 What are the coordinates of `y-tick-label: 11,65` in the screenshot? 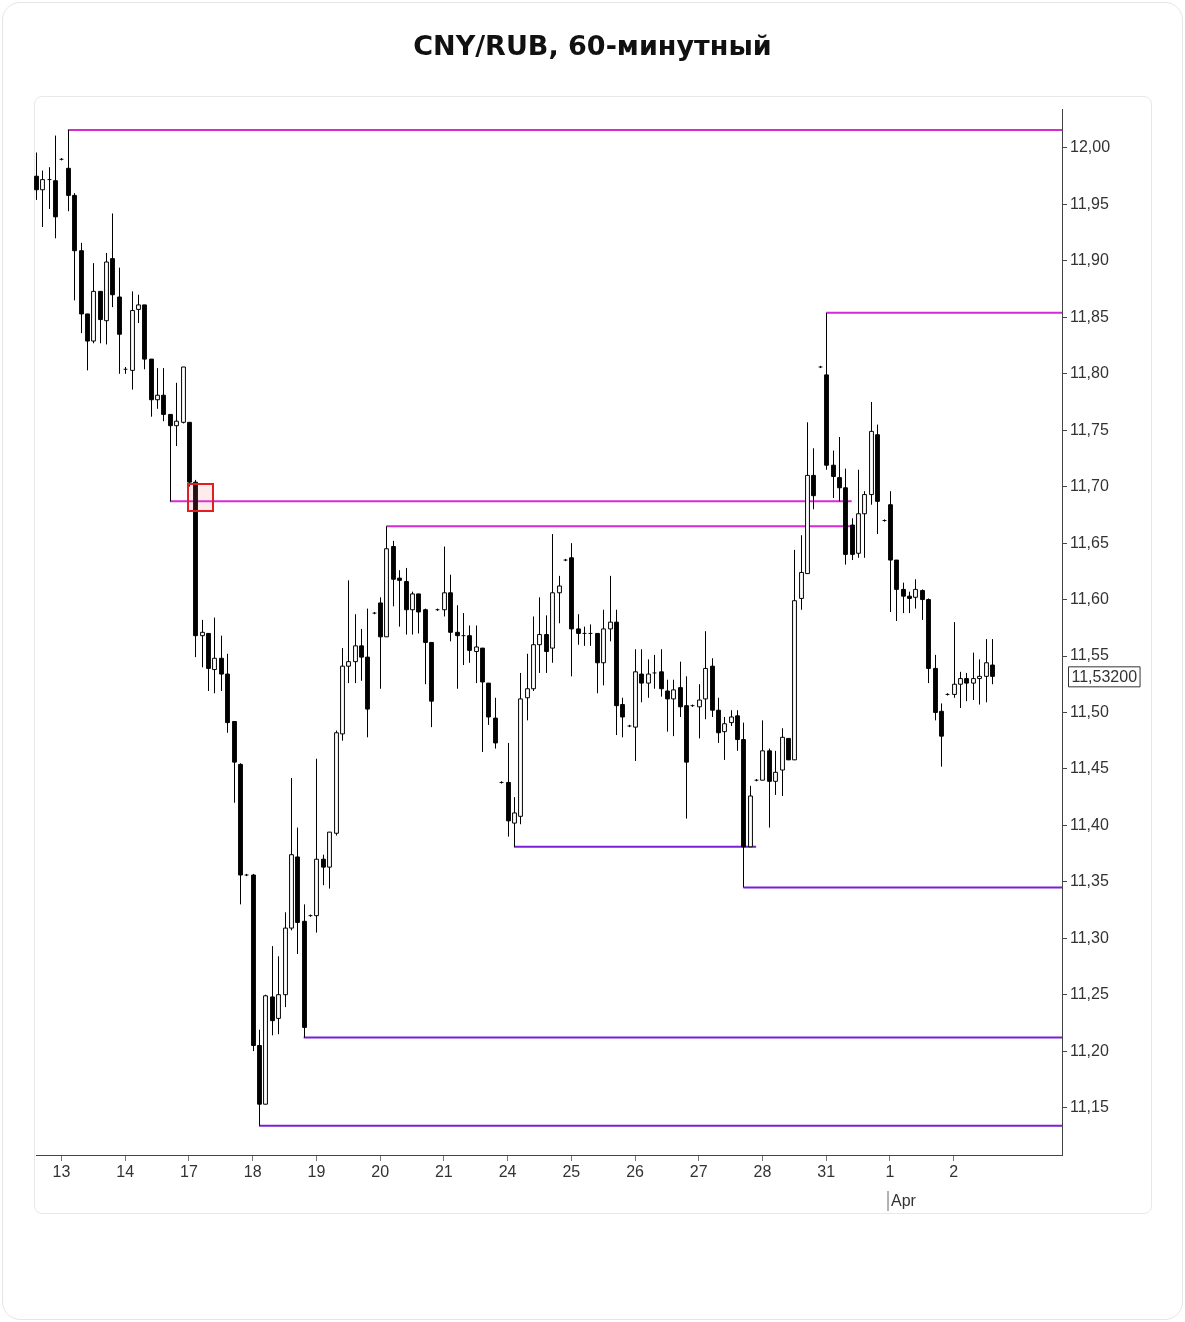 It's located at (1089, 542).